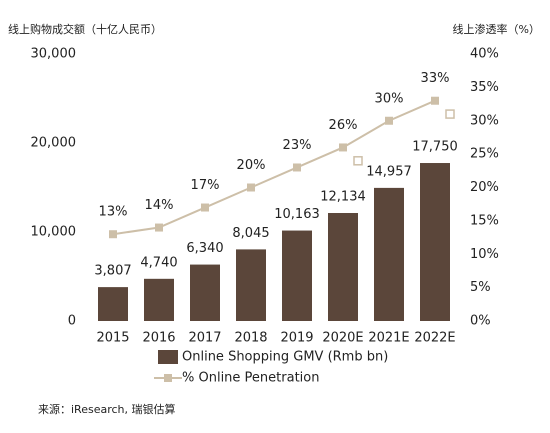 The image size is (550, 433). I want to click on y2-tick-label: 20%, so click(484, 187).